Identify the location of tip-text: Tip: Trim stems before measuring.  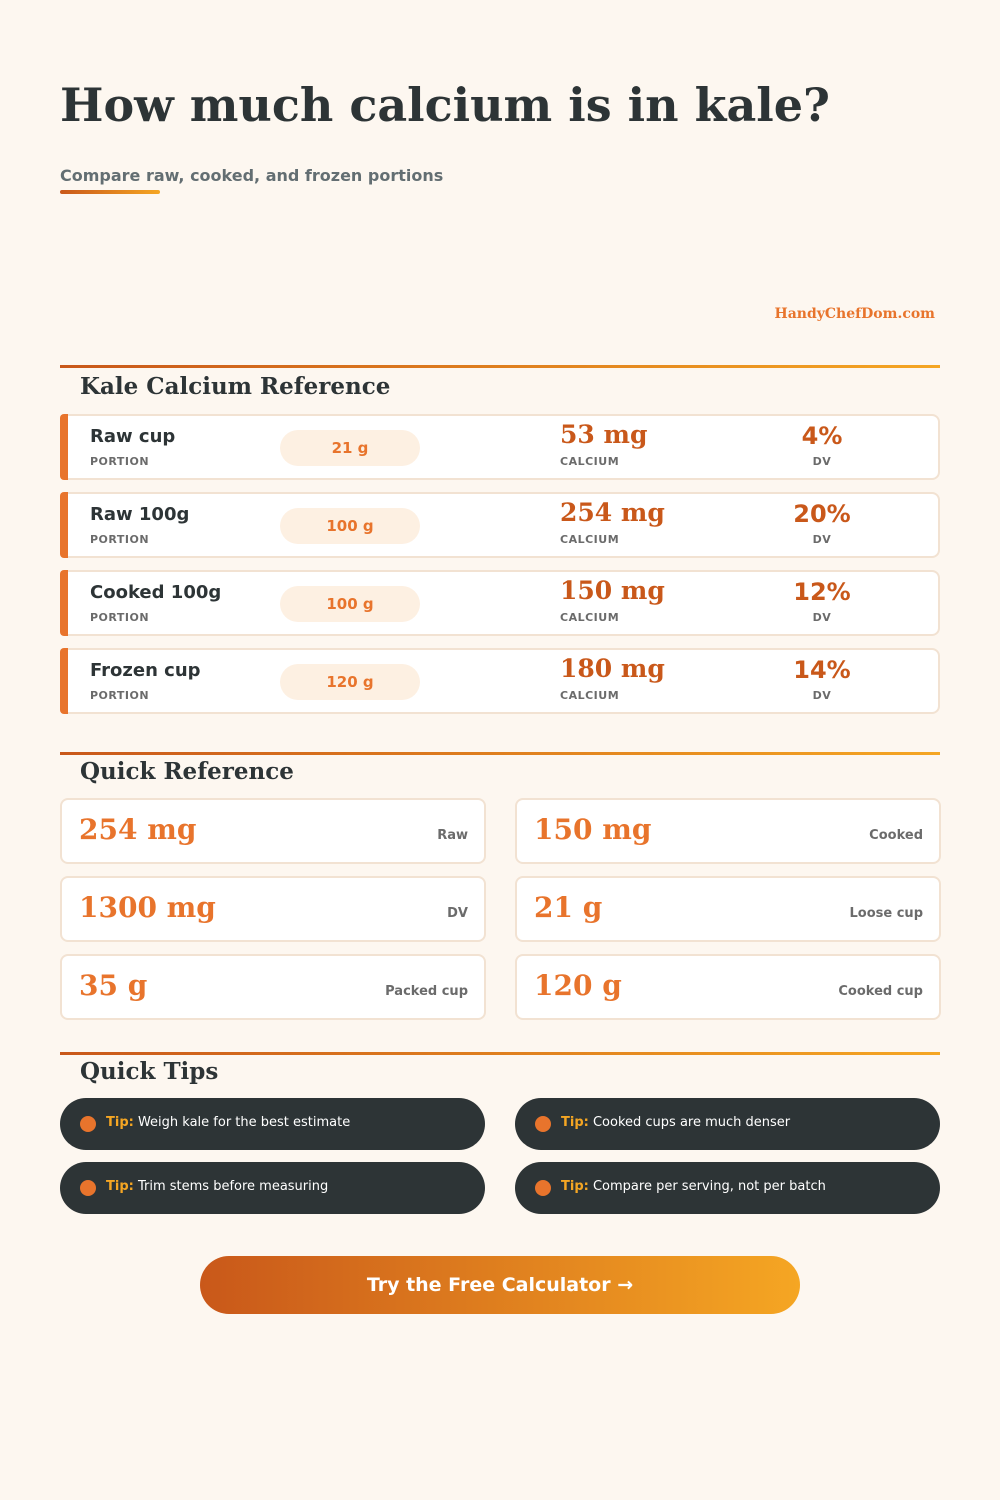
(217, 1186).